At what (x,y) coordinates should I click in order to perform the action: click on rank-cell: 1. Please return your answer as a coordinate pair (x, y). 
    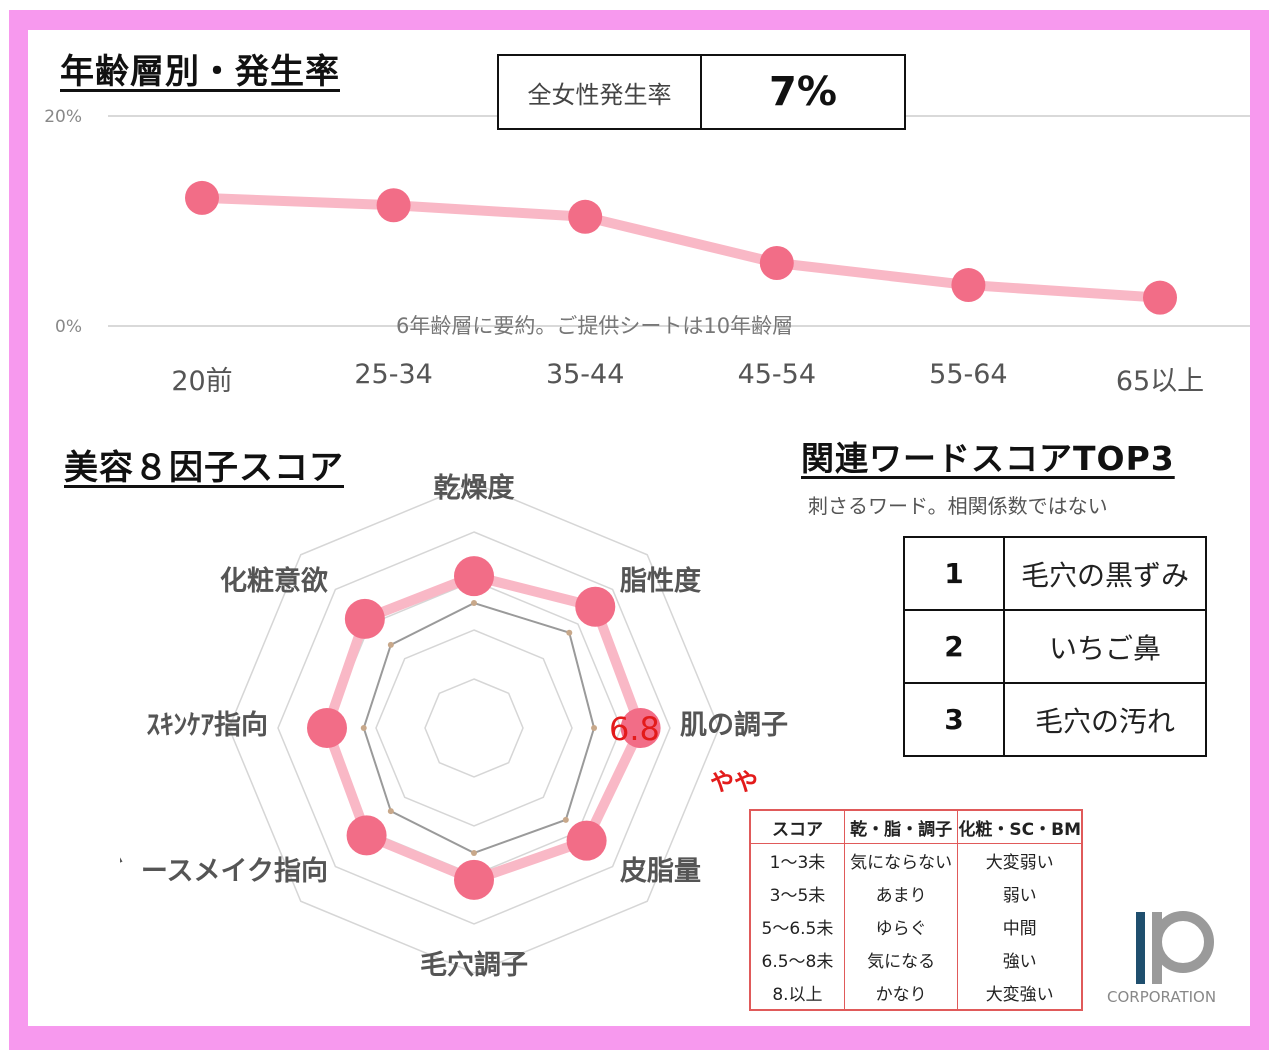
    Looking at the image, I should click on (954, 573).